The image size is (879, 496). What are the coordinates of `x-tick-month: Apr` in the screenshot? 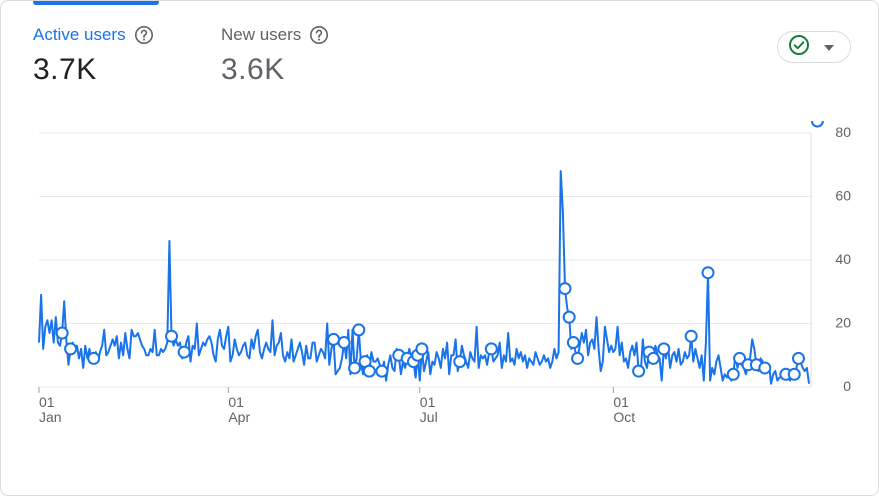 It's located at (239, 417).